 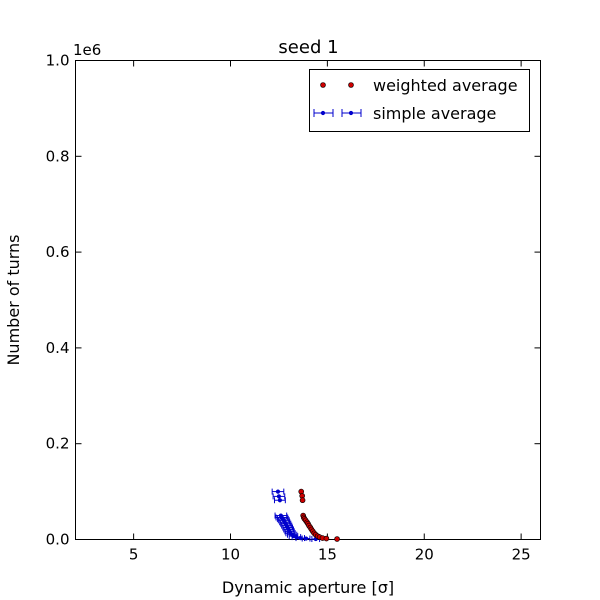 What do you see at coordinates (337, 113) in the screenshot?
I see `legend-simple-marker` at bounding box center [337, 113].